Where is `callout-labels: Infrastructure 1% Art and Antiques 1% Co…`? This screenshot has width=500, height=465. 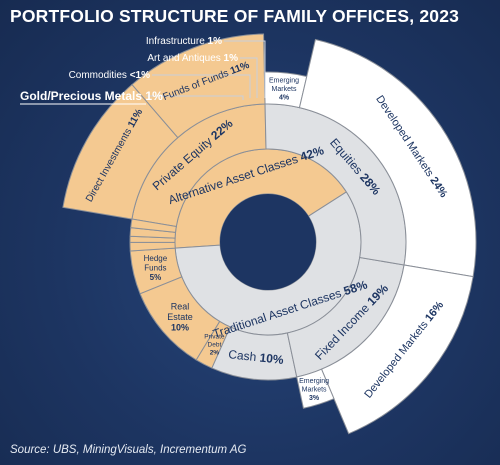
callout-labels: Infrastructure 1% Art and Antiques 1% Co… is located at coordinates (129, 70).